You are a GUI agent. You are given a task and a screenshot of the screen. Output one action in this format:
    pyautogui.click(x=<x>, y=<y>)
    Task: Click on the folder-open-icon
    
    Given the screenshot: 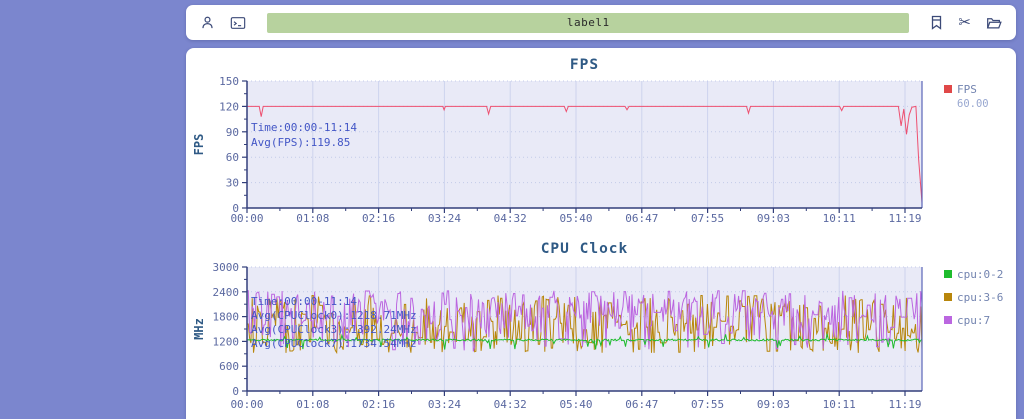 What is the action you would take?
    pyautogui.click(x=994, y=23)
    